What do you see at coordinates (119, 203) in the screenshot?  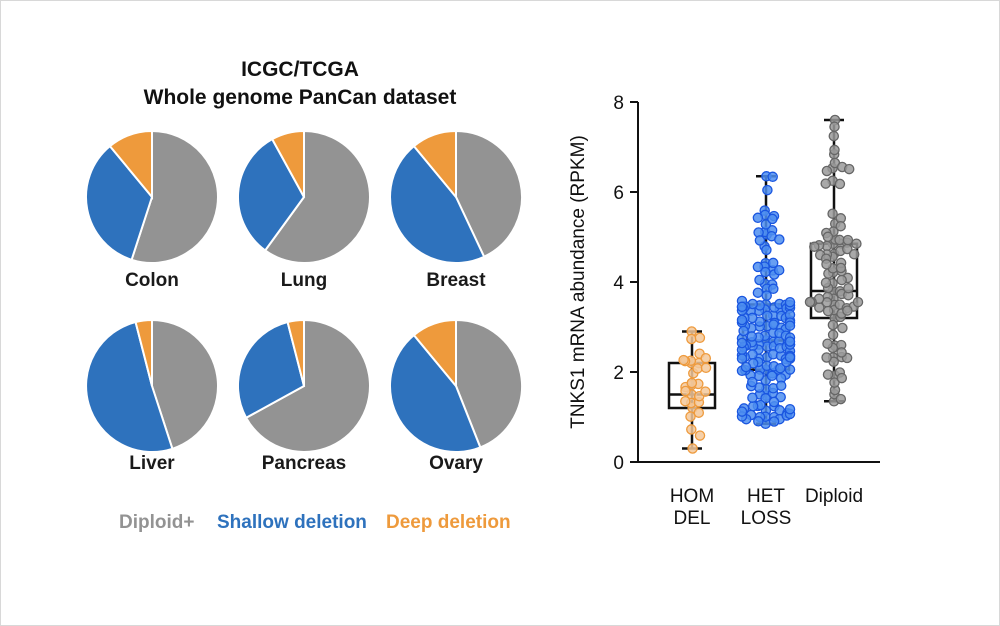 I see `pie-slice-colon-shallow` at bounding box center [119, 203].